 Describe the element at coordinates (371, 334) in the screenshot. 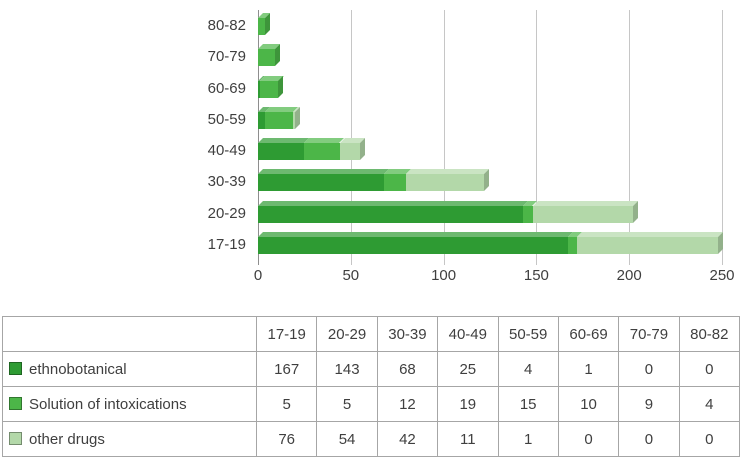

I see `table-header-row: 17-19 20-29 30-39 40-49 50-59 60-69 70-79 80-82` at that location.